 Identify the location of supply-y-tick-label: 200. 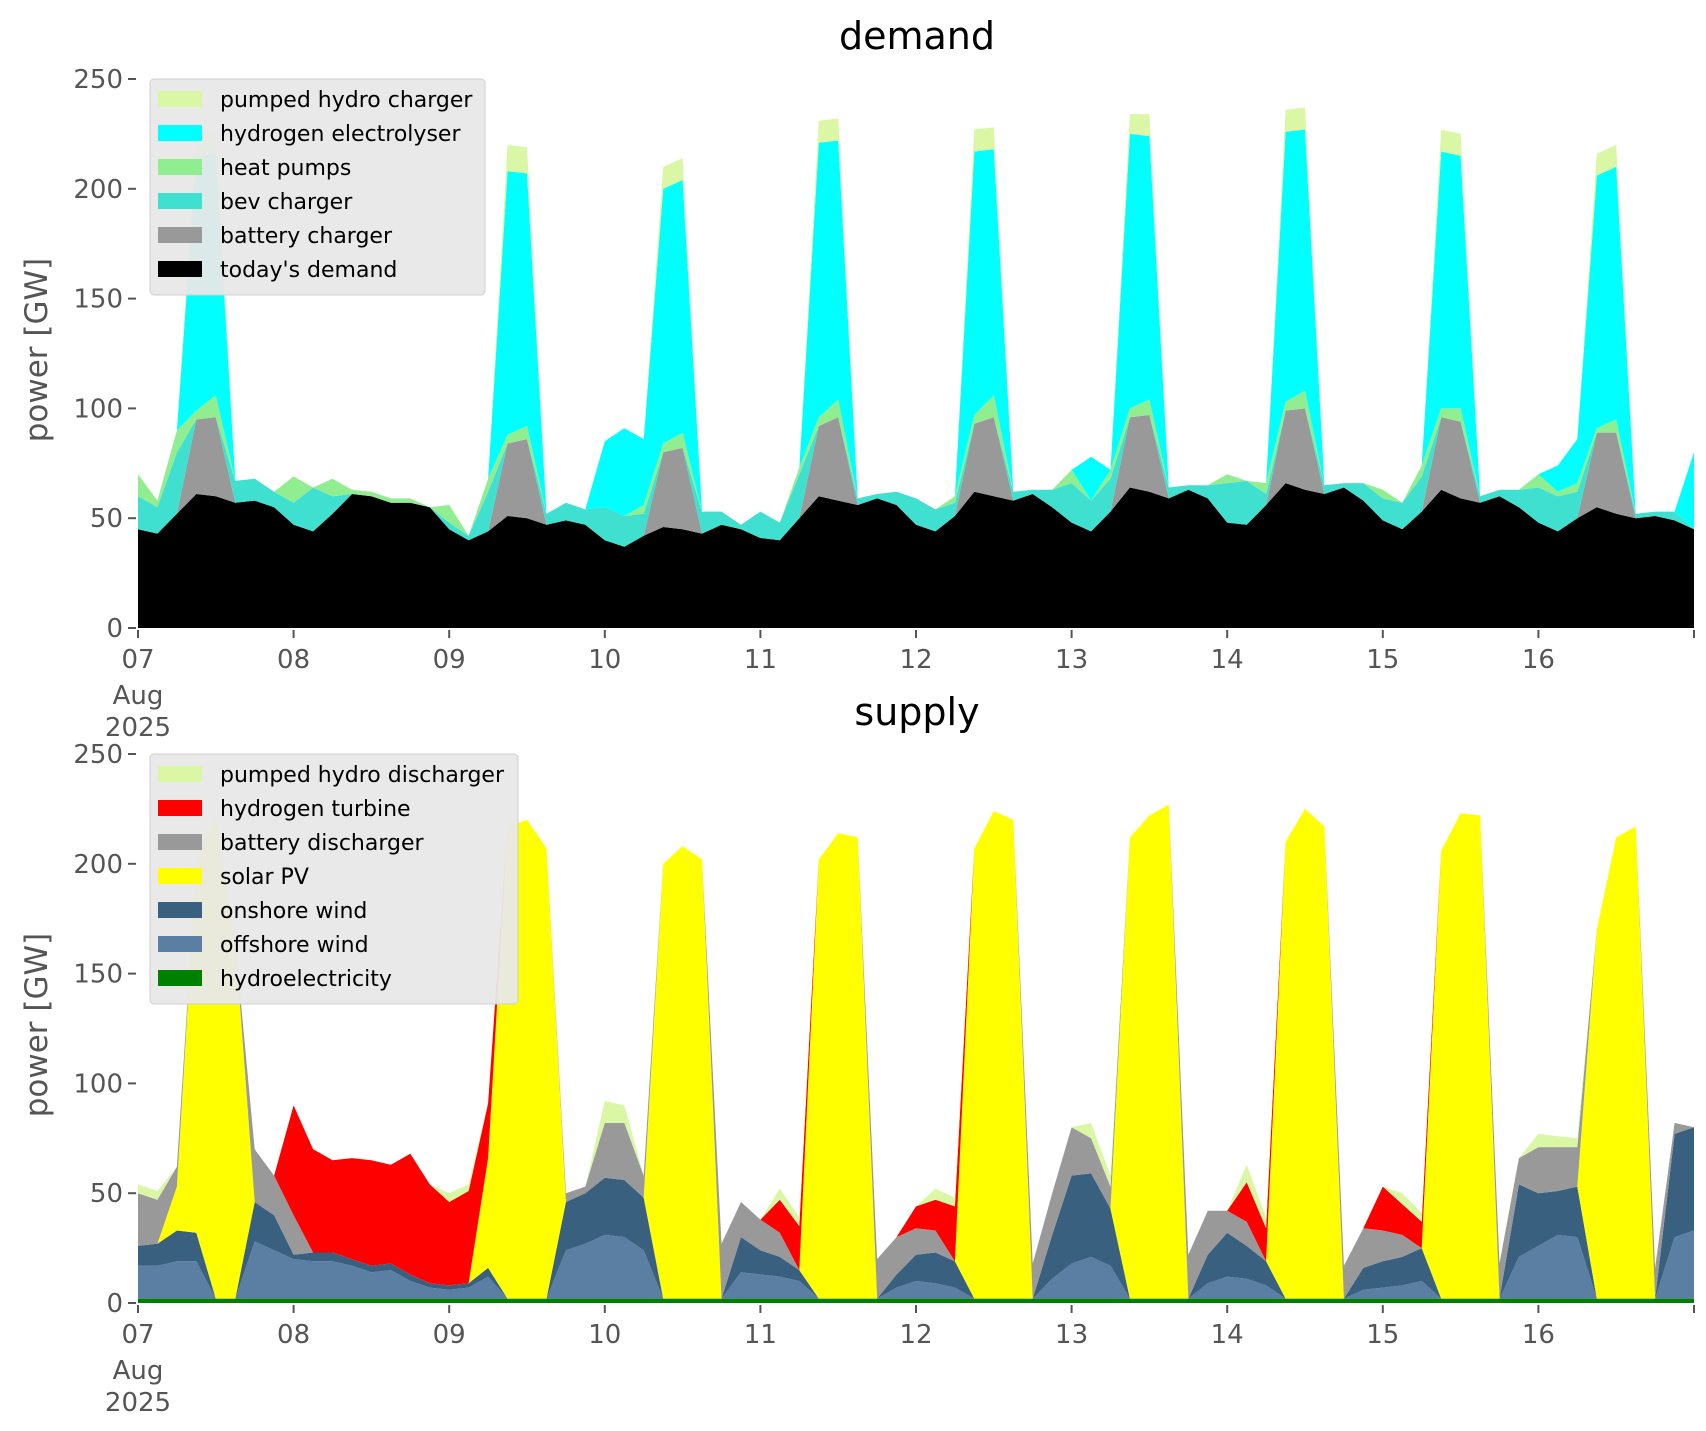
(98, 865).